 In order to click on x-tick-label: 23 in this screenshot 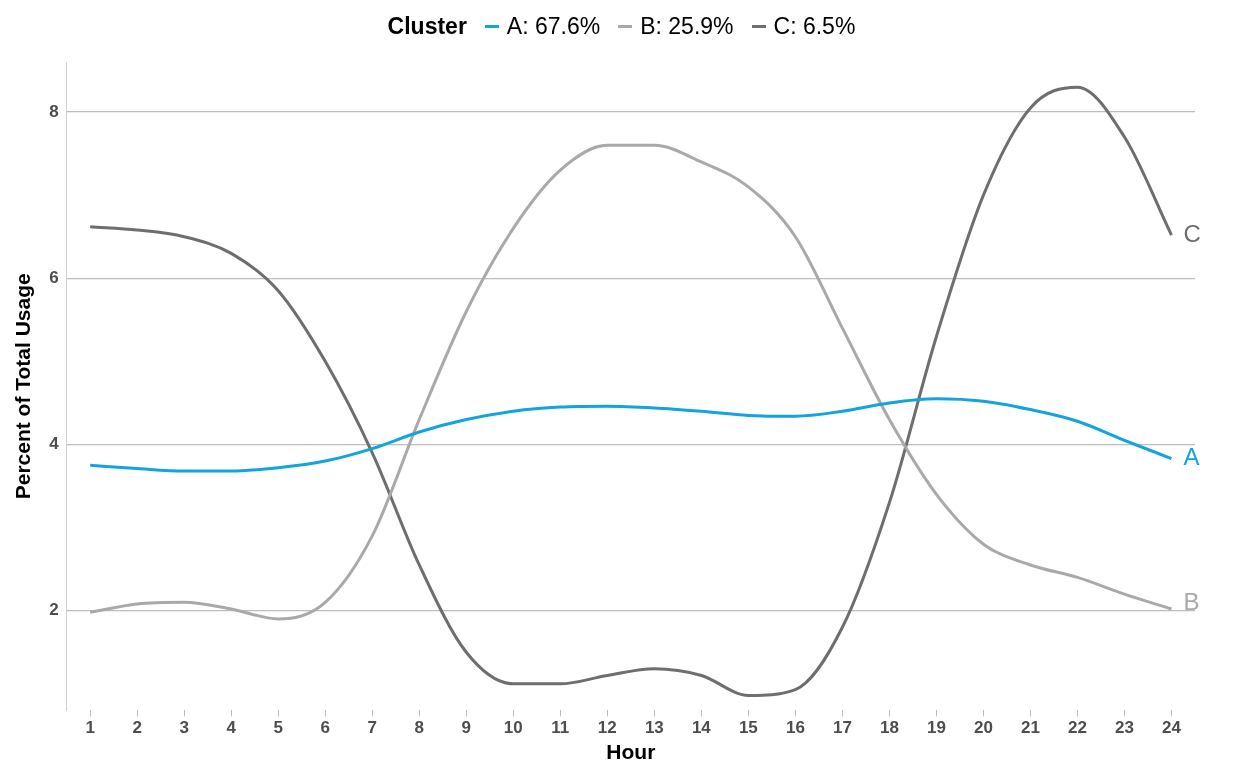, I will do `click(1124, 728)`.